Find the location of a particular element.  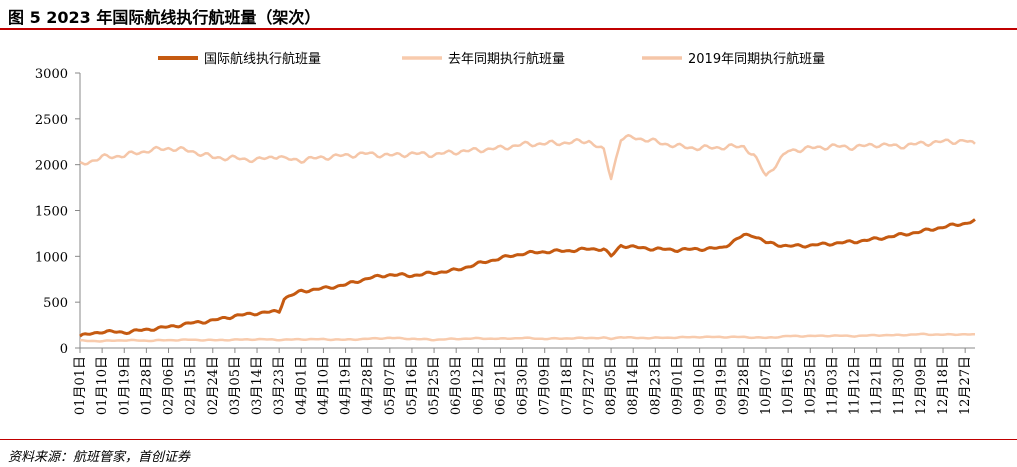

figure-title: 图 5 2023 年国际航线执行航班量（架次） is located at coordinates (164, 17).